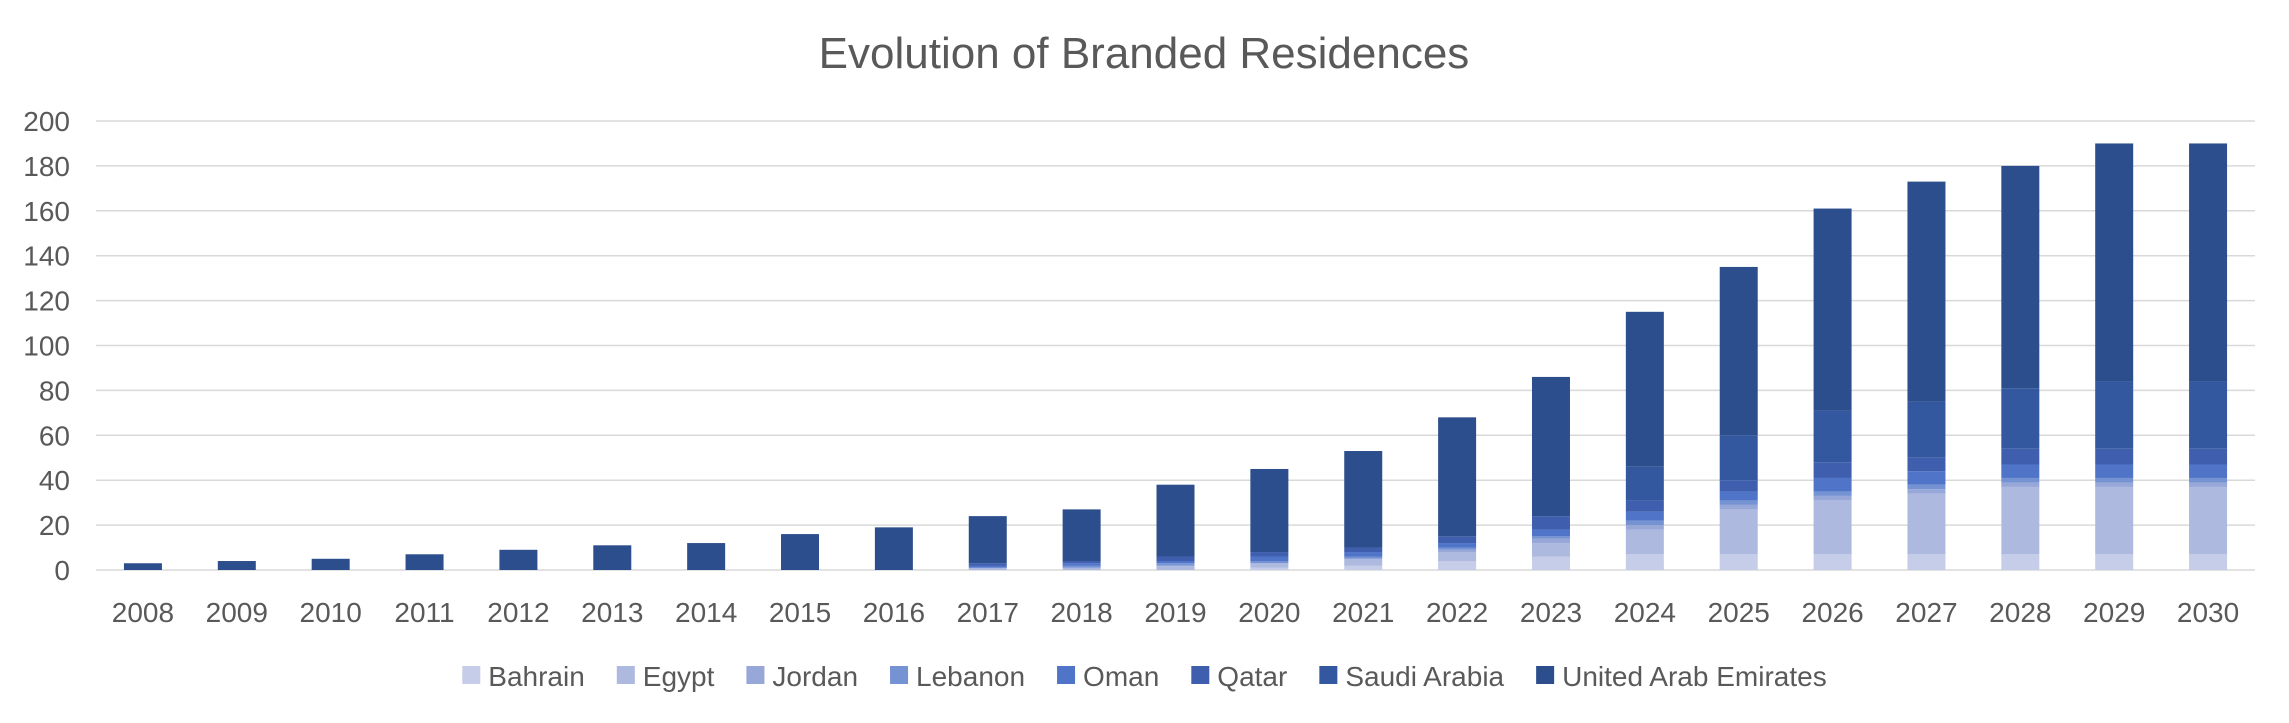 The height and width of the screenshot is (723, 2289). Describe the element at coordinates (46, 166) in the screenshot. I see `y-tick-label: 180` at that location.